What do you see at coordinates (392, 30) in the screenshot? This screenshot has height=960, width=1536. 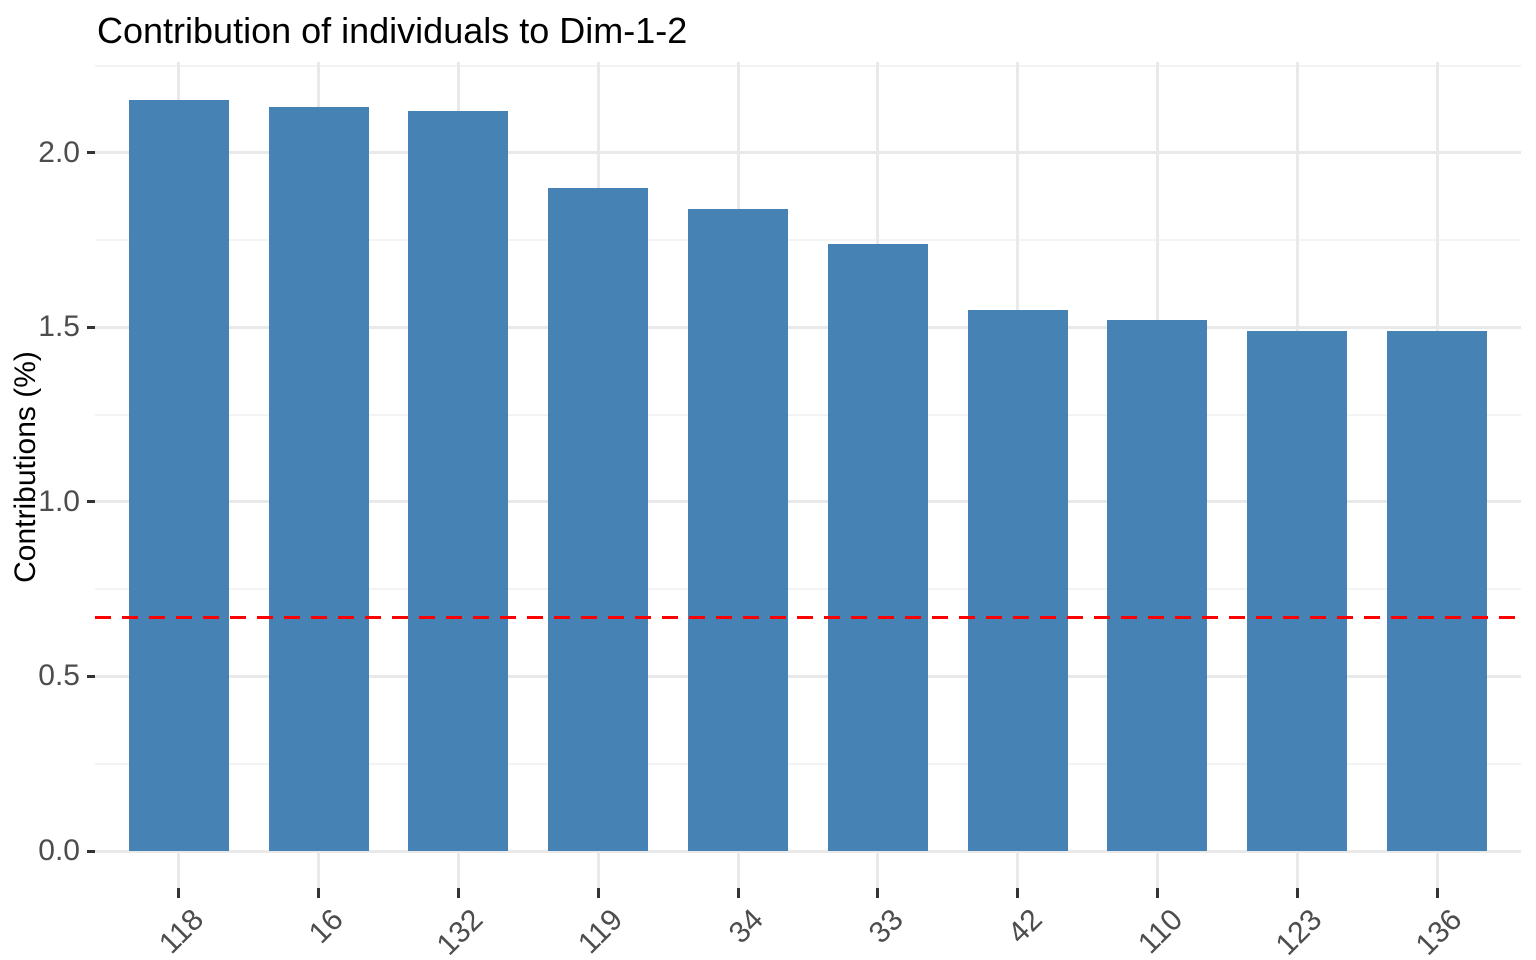 I see `chart-title: Contribution of individuals to Dim-1-2` at bounding box center [392, 30].